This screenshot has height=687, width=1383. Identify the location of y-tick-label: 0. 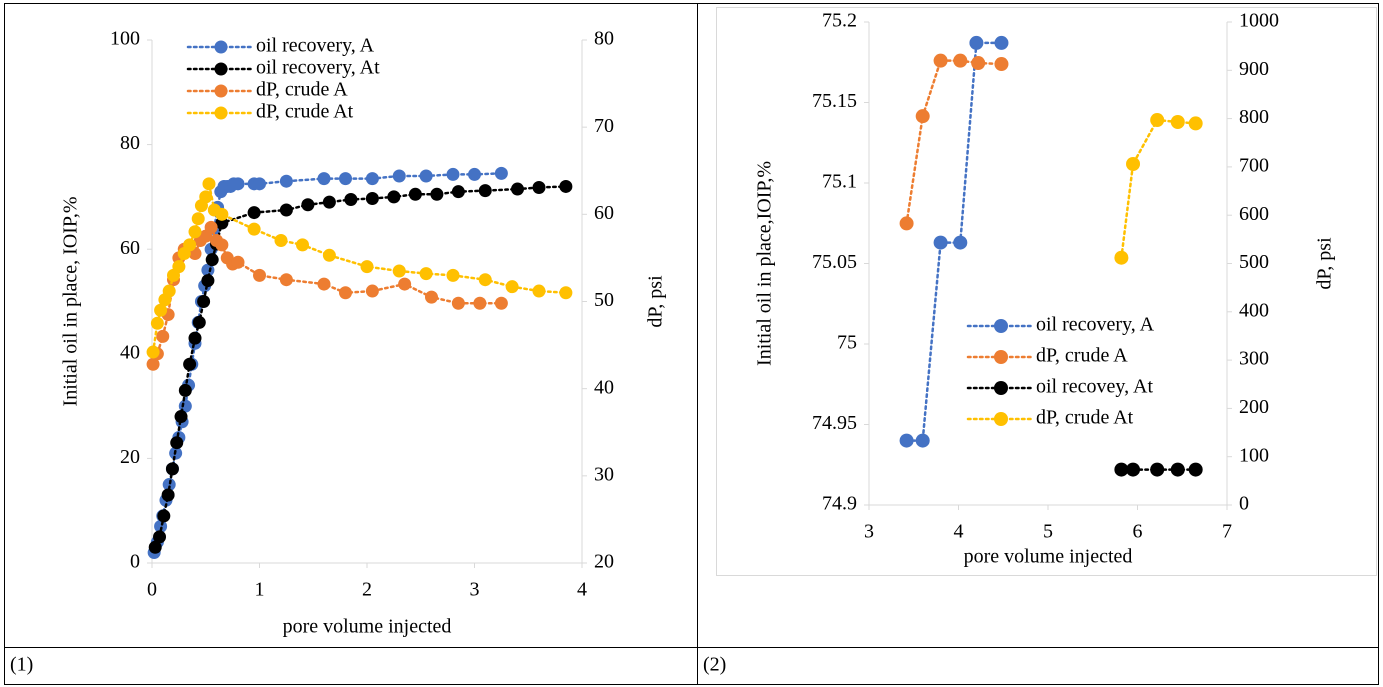
(135, 562).